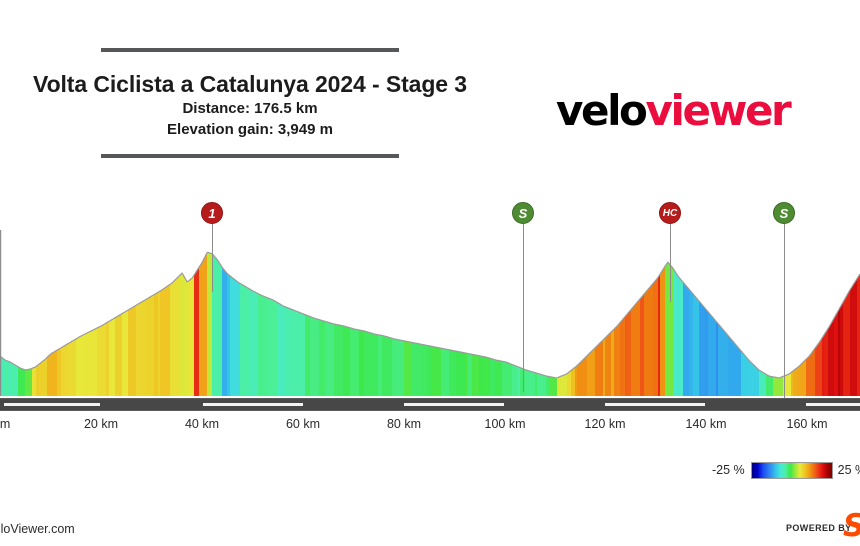  What do you see at coordinates (212, 258) in the screenshot?
I see `cat1-climb-marker-stem` at bounding box center [212, 258].